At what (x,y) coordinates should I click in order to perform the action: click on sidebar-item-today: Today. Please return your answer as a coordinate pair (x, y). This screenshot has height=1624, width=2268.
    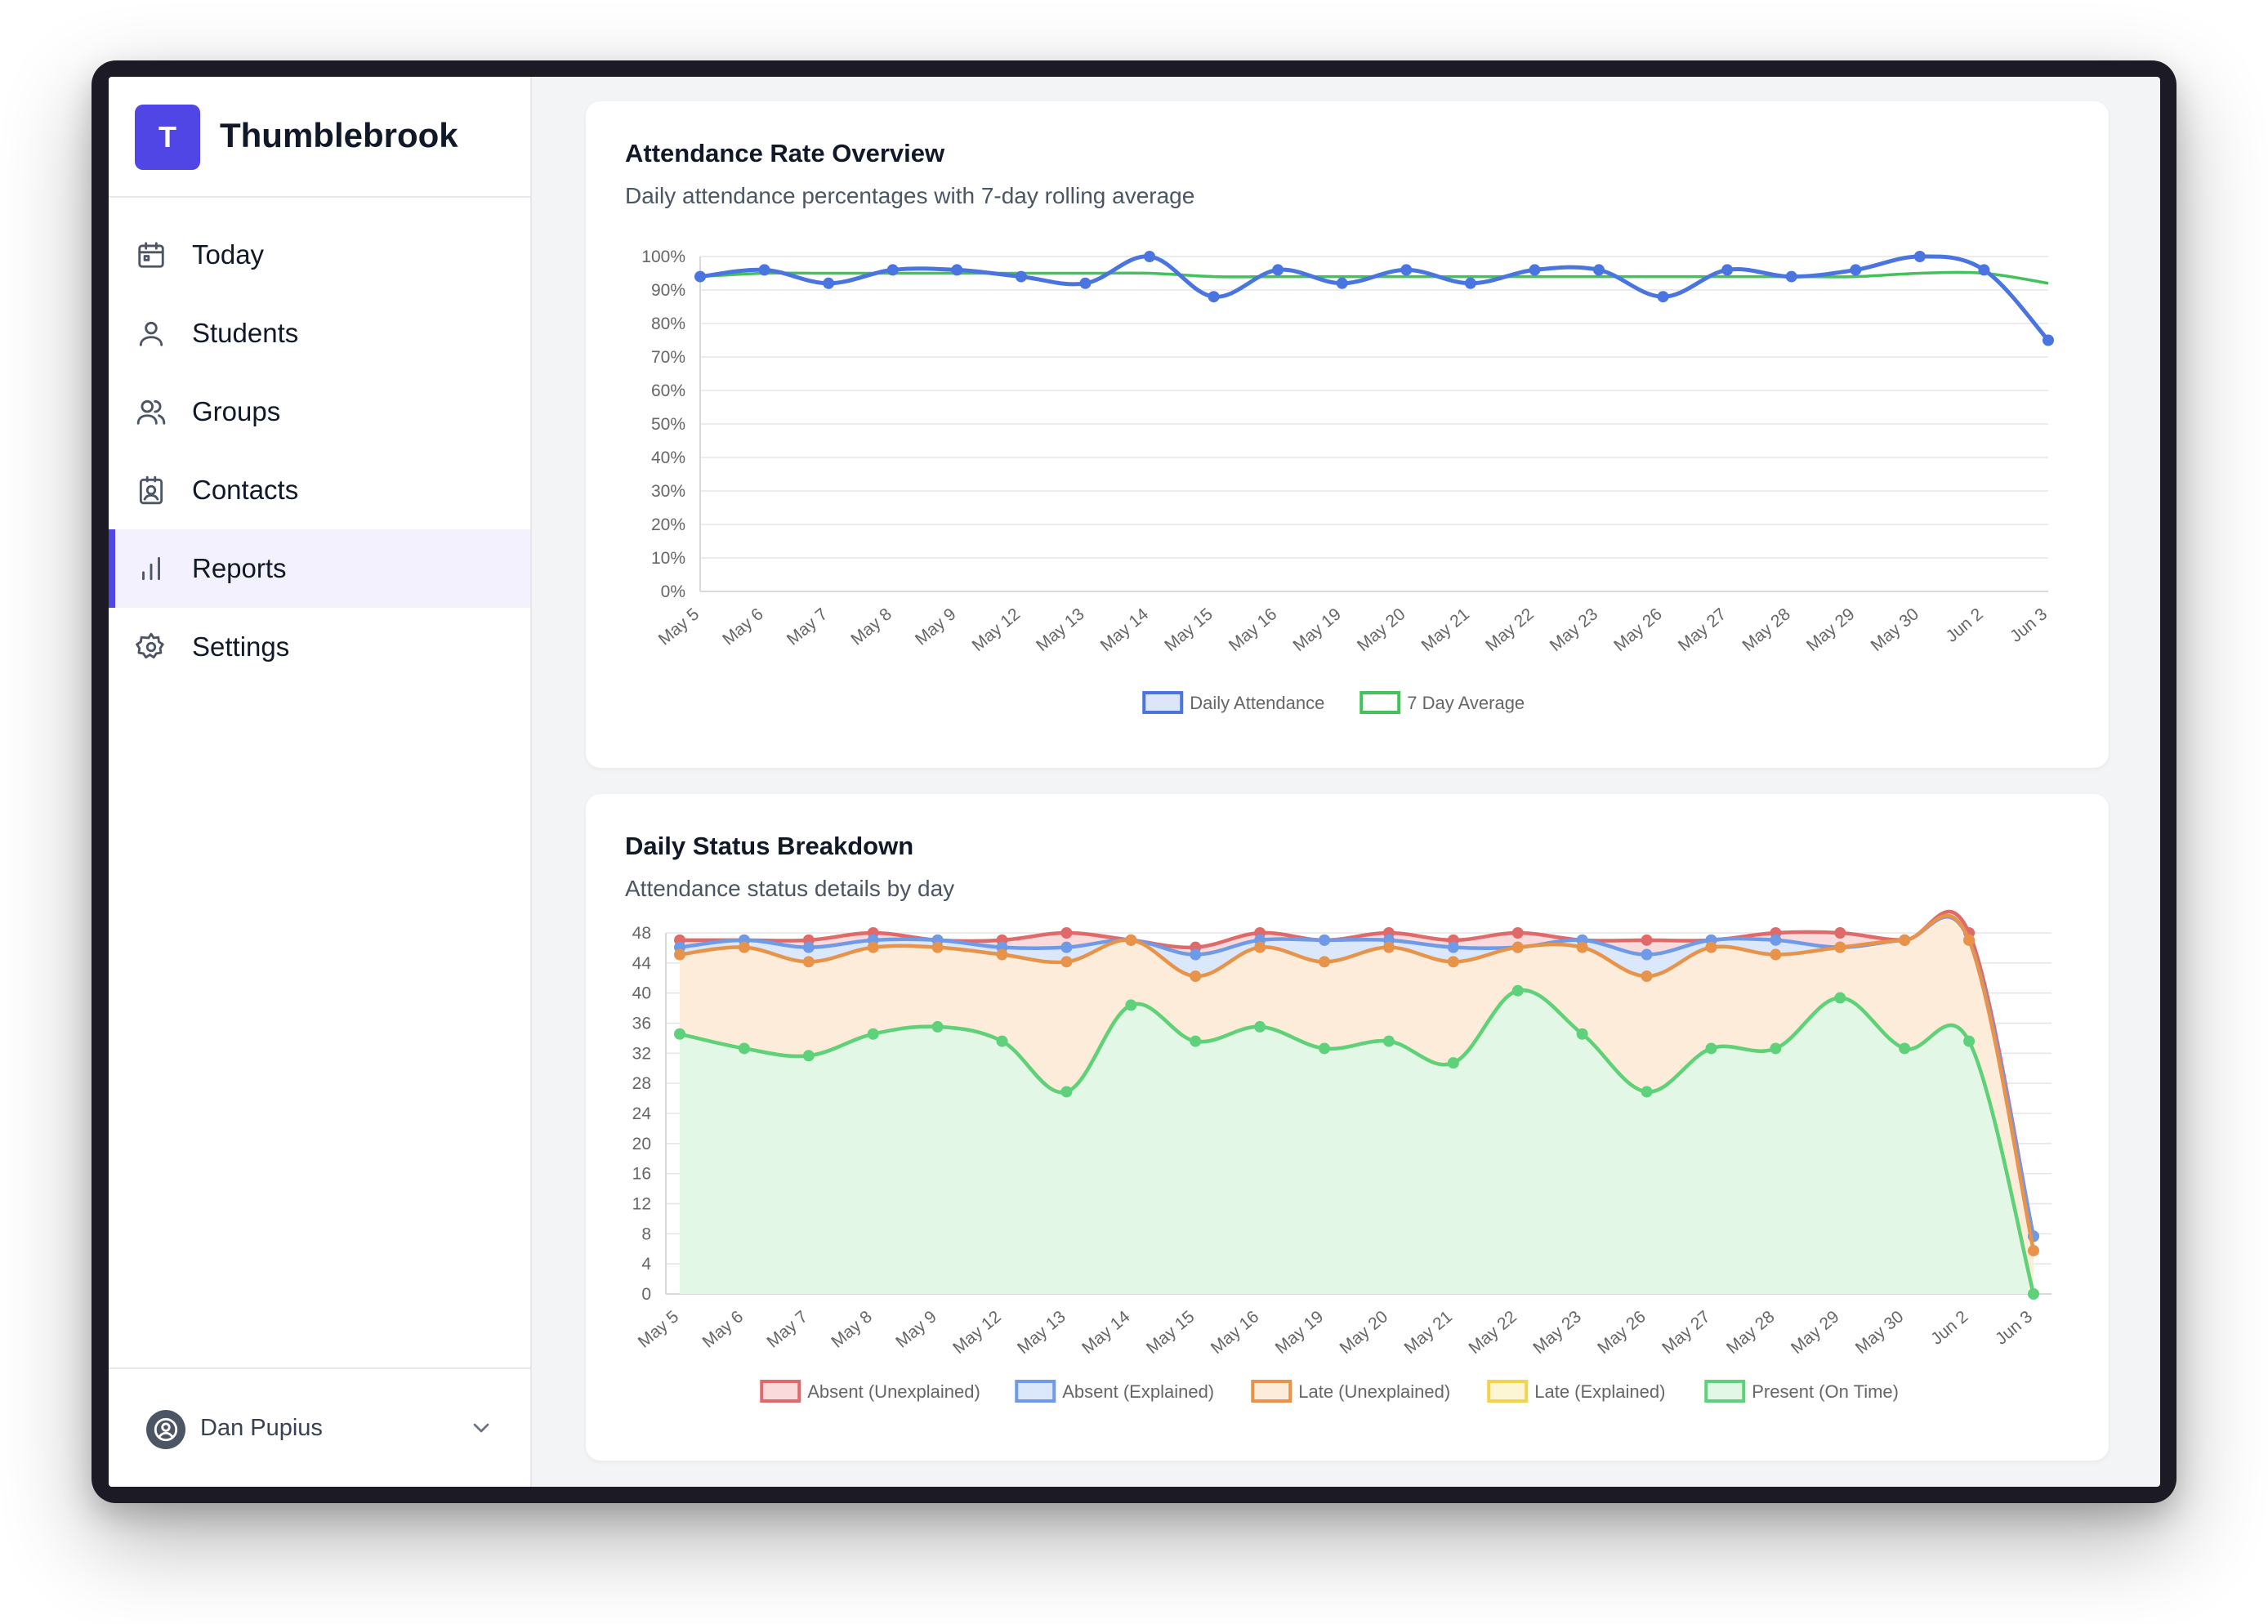
    Looking at the image, I should click on (319, 255).